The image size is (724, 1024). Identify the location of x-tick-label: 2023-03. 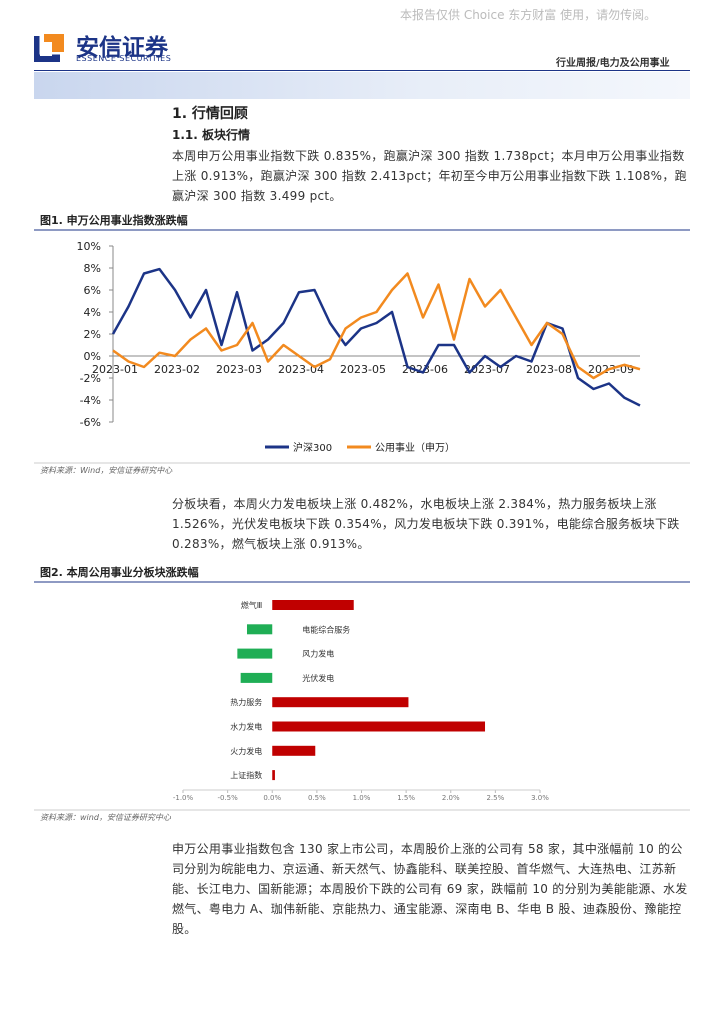
(239, 369).